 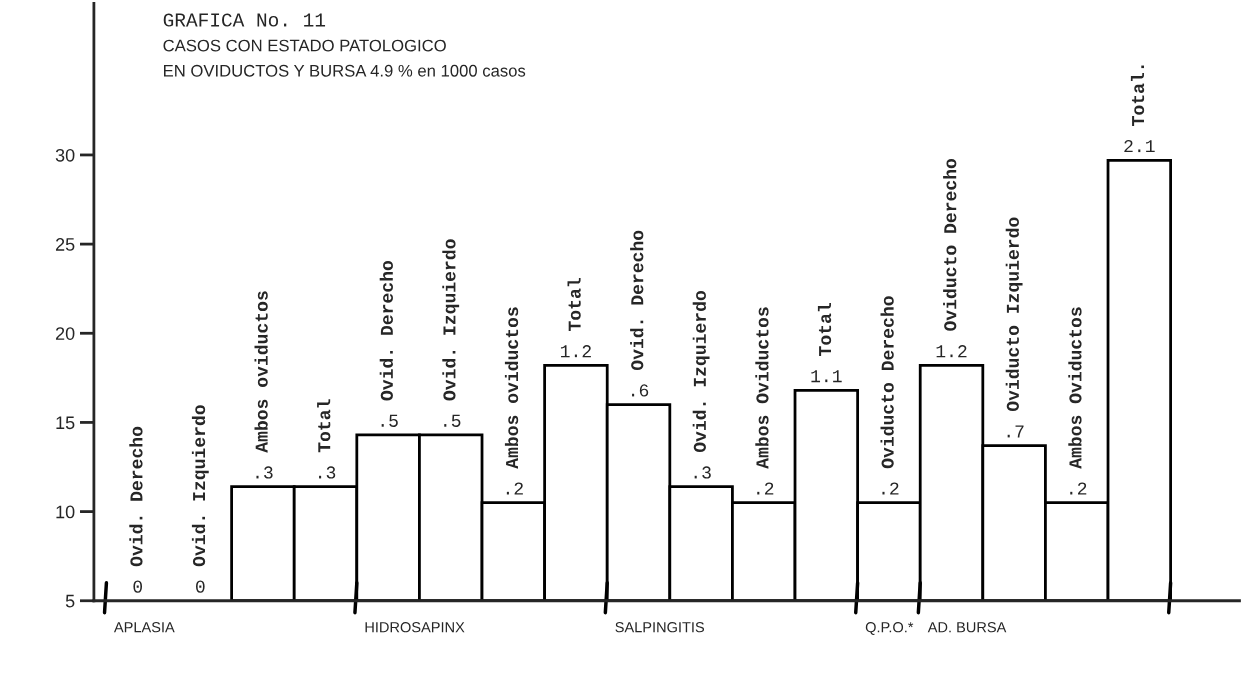 I want to click on text: Q.P.O.*, so click(x=889, y=628).